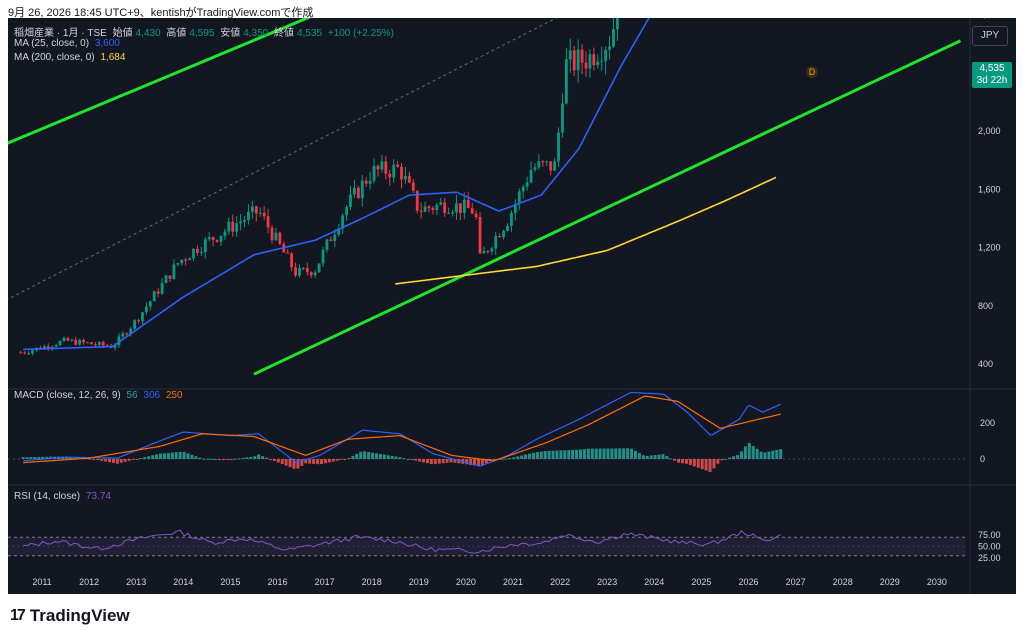  I want to click on macd-tick-label: 0, so click(982, 459).